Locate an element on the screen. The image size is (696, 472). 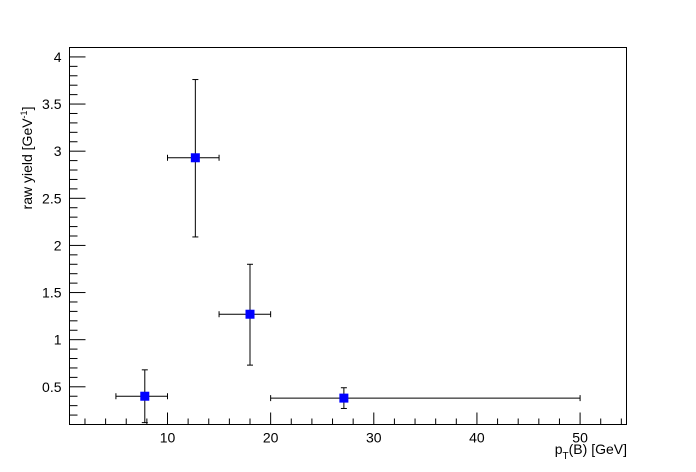
y-tick-label: 3 is located at coordinates (58, 151).